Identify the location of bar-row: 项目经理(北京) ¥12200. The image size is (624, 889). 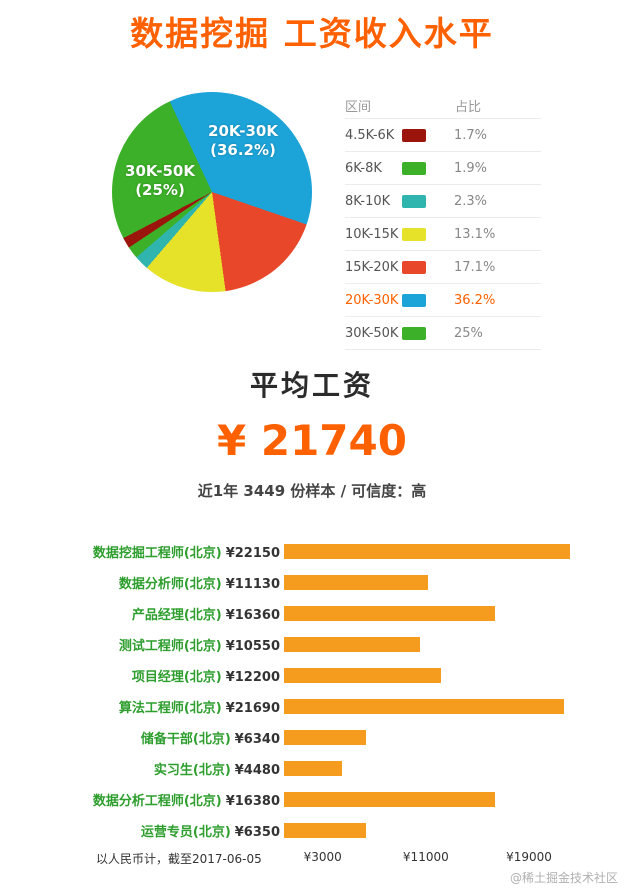
(331, 675).